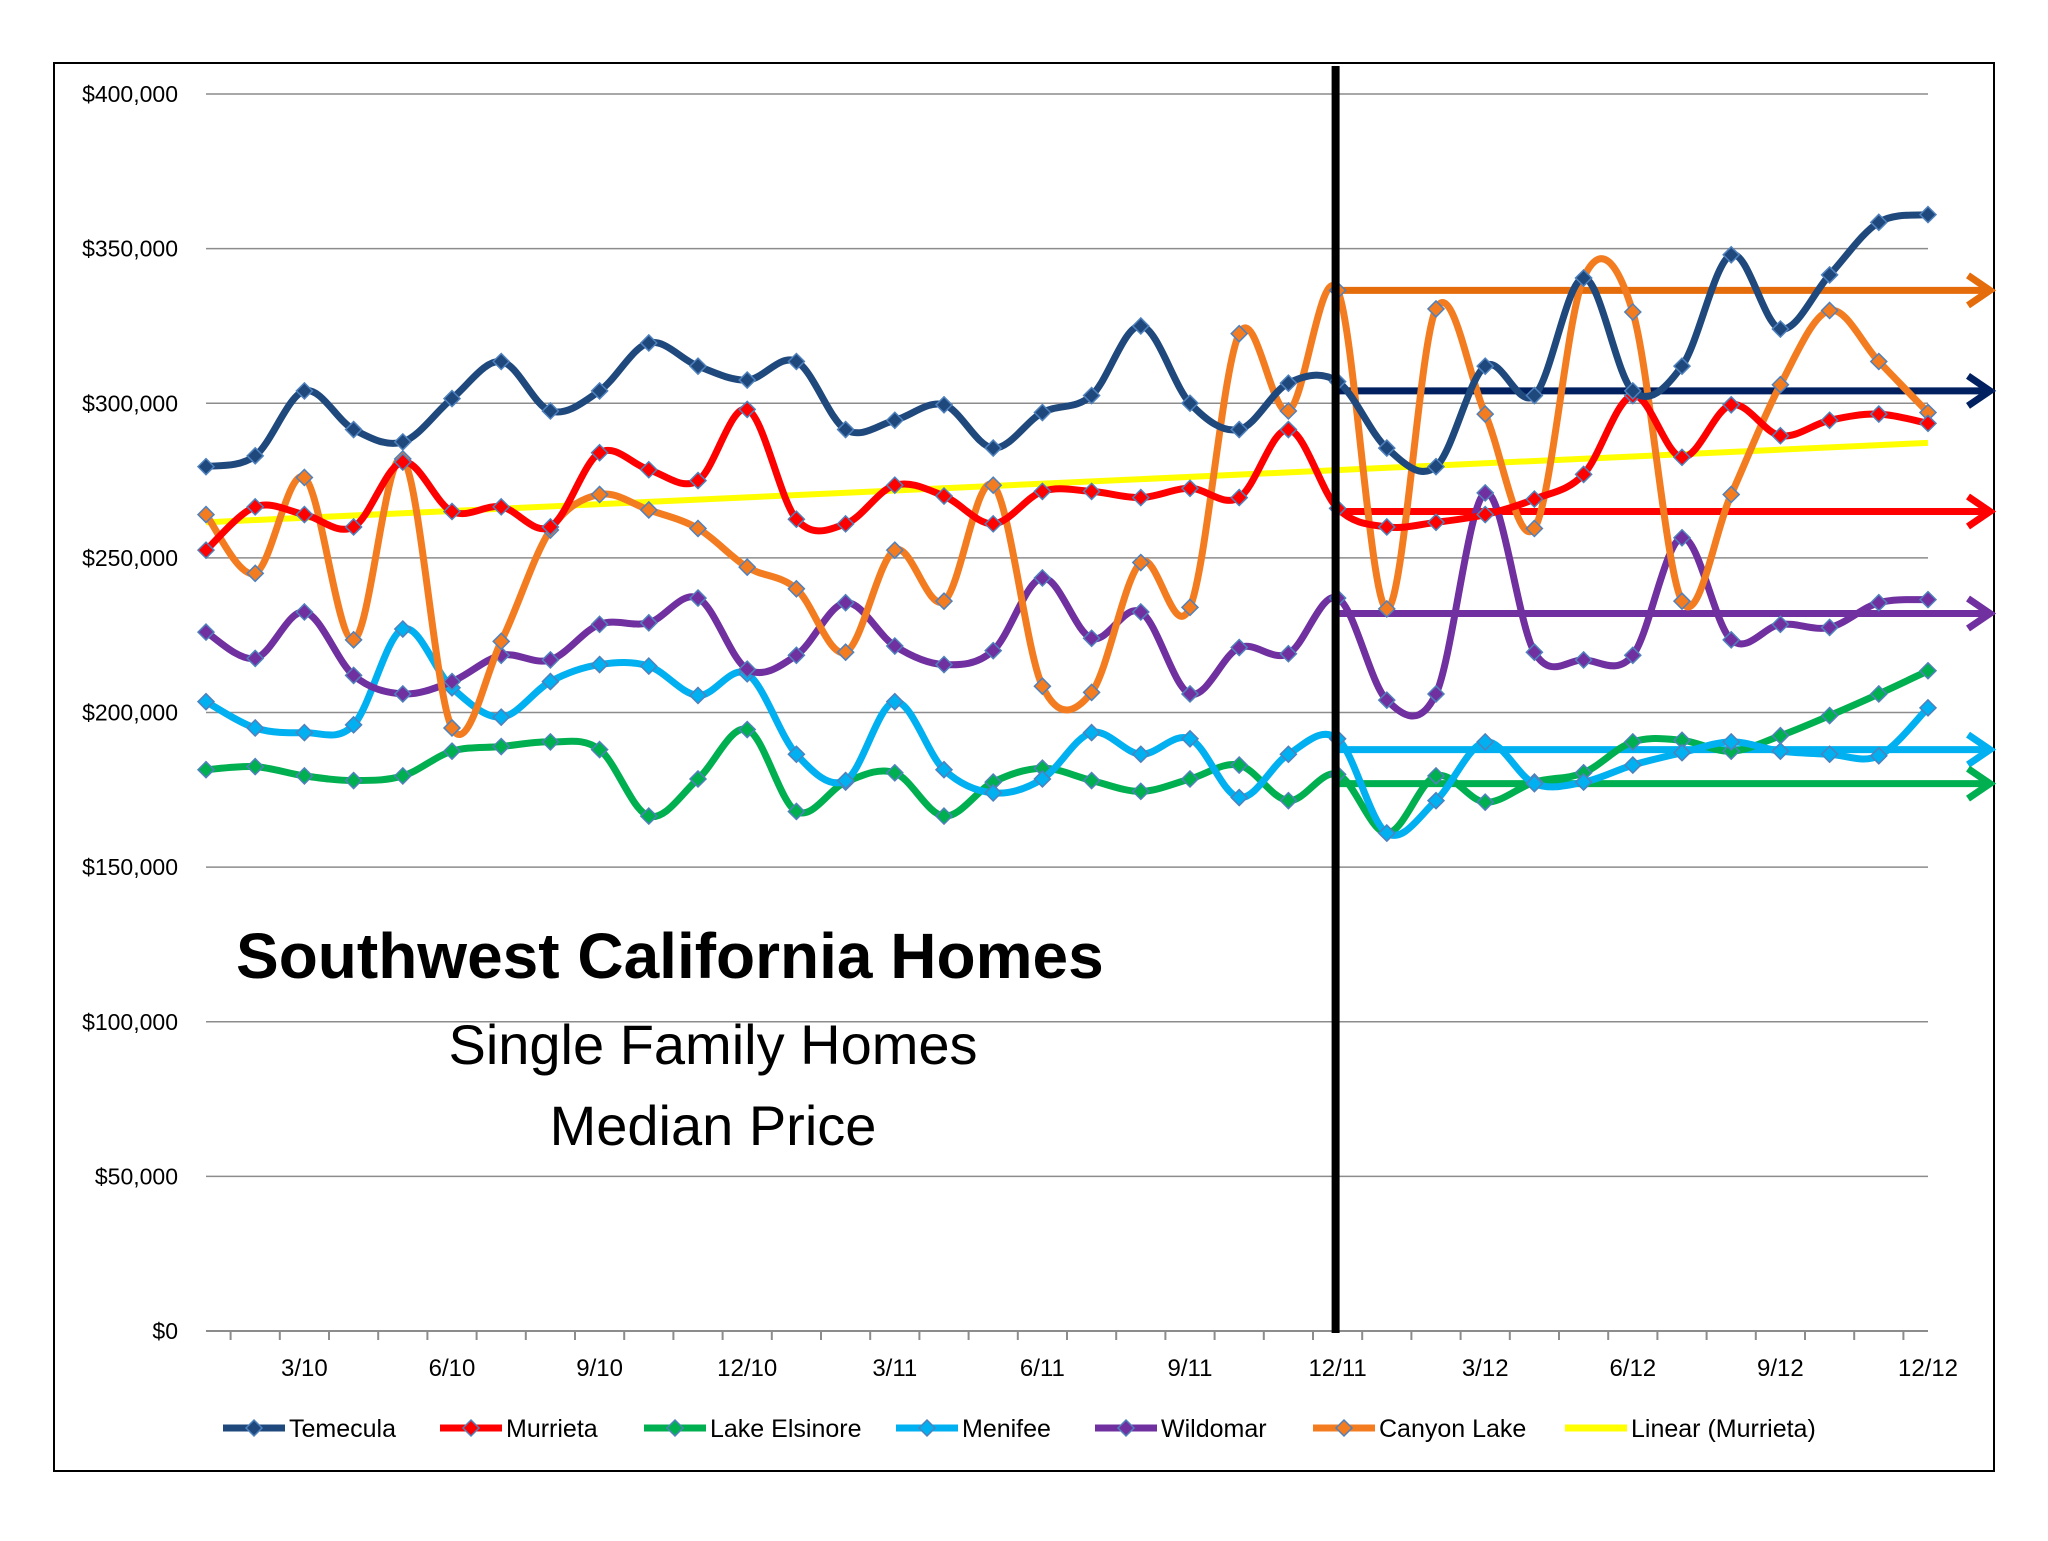  What do you see at coordinates (1126, 1428) in the screenshot?
I see `legend-marker-wildomar` at bounding box center [1126, 1428].